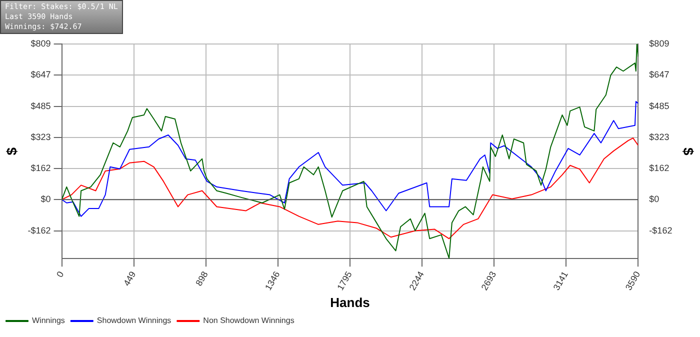 Image resolution: width=700 pixels, height=337 pixels. I want to click on x-axis-title: Hands, so click(350, 302).